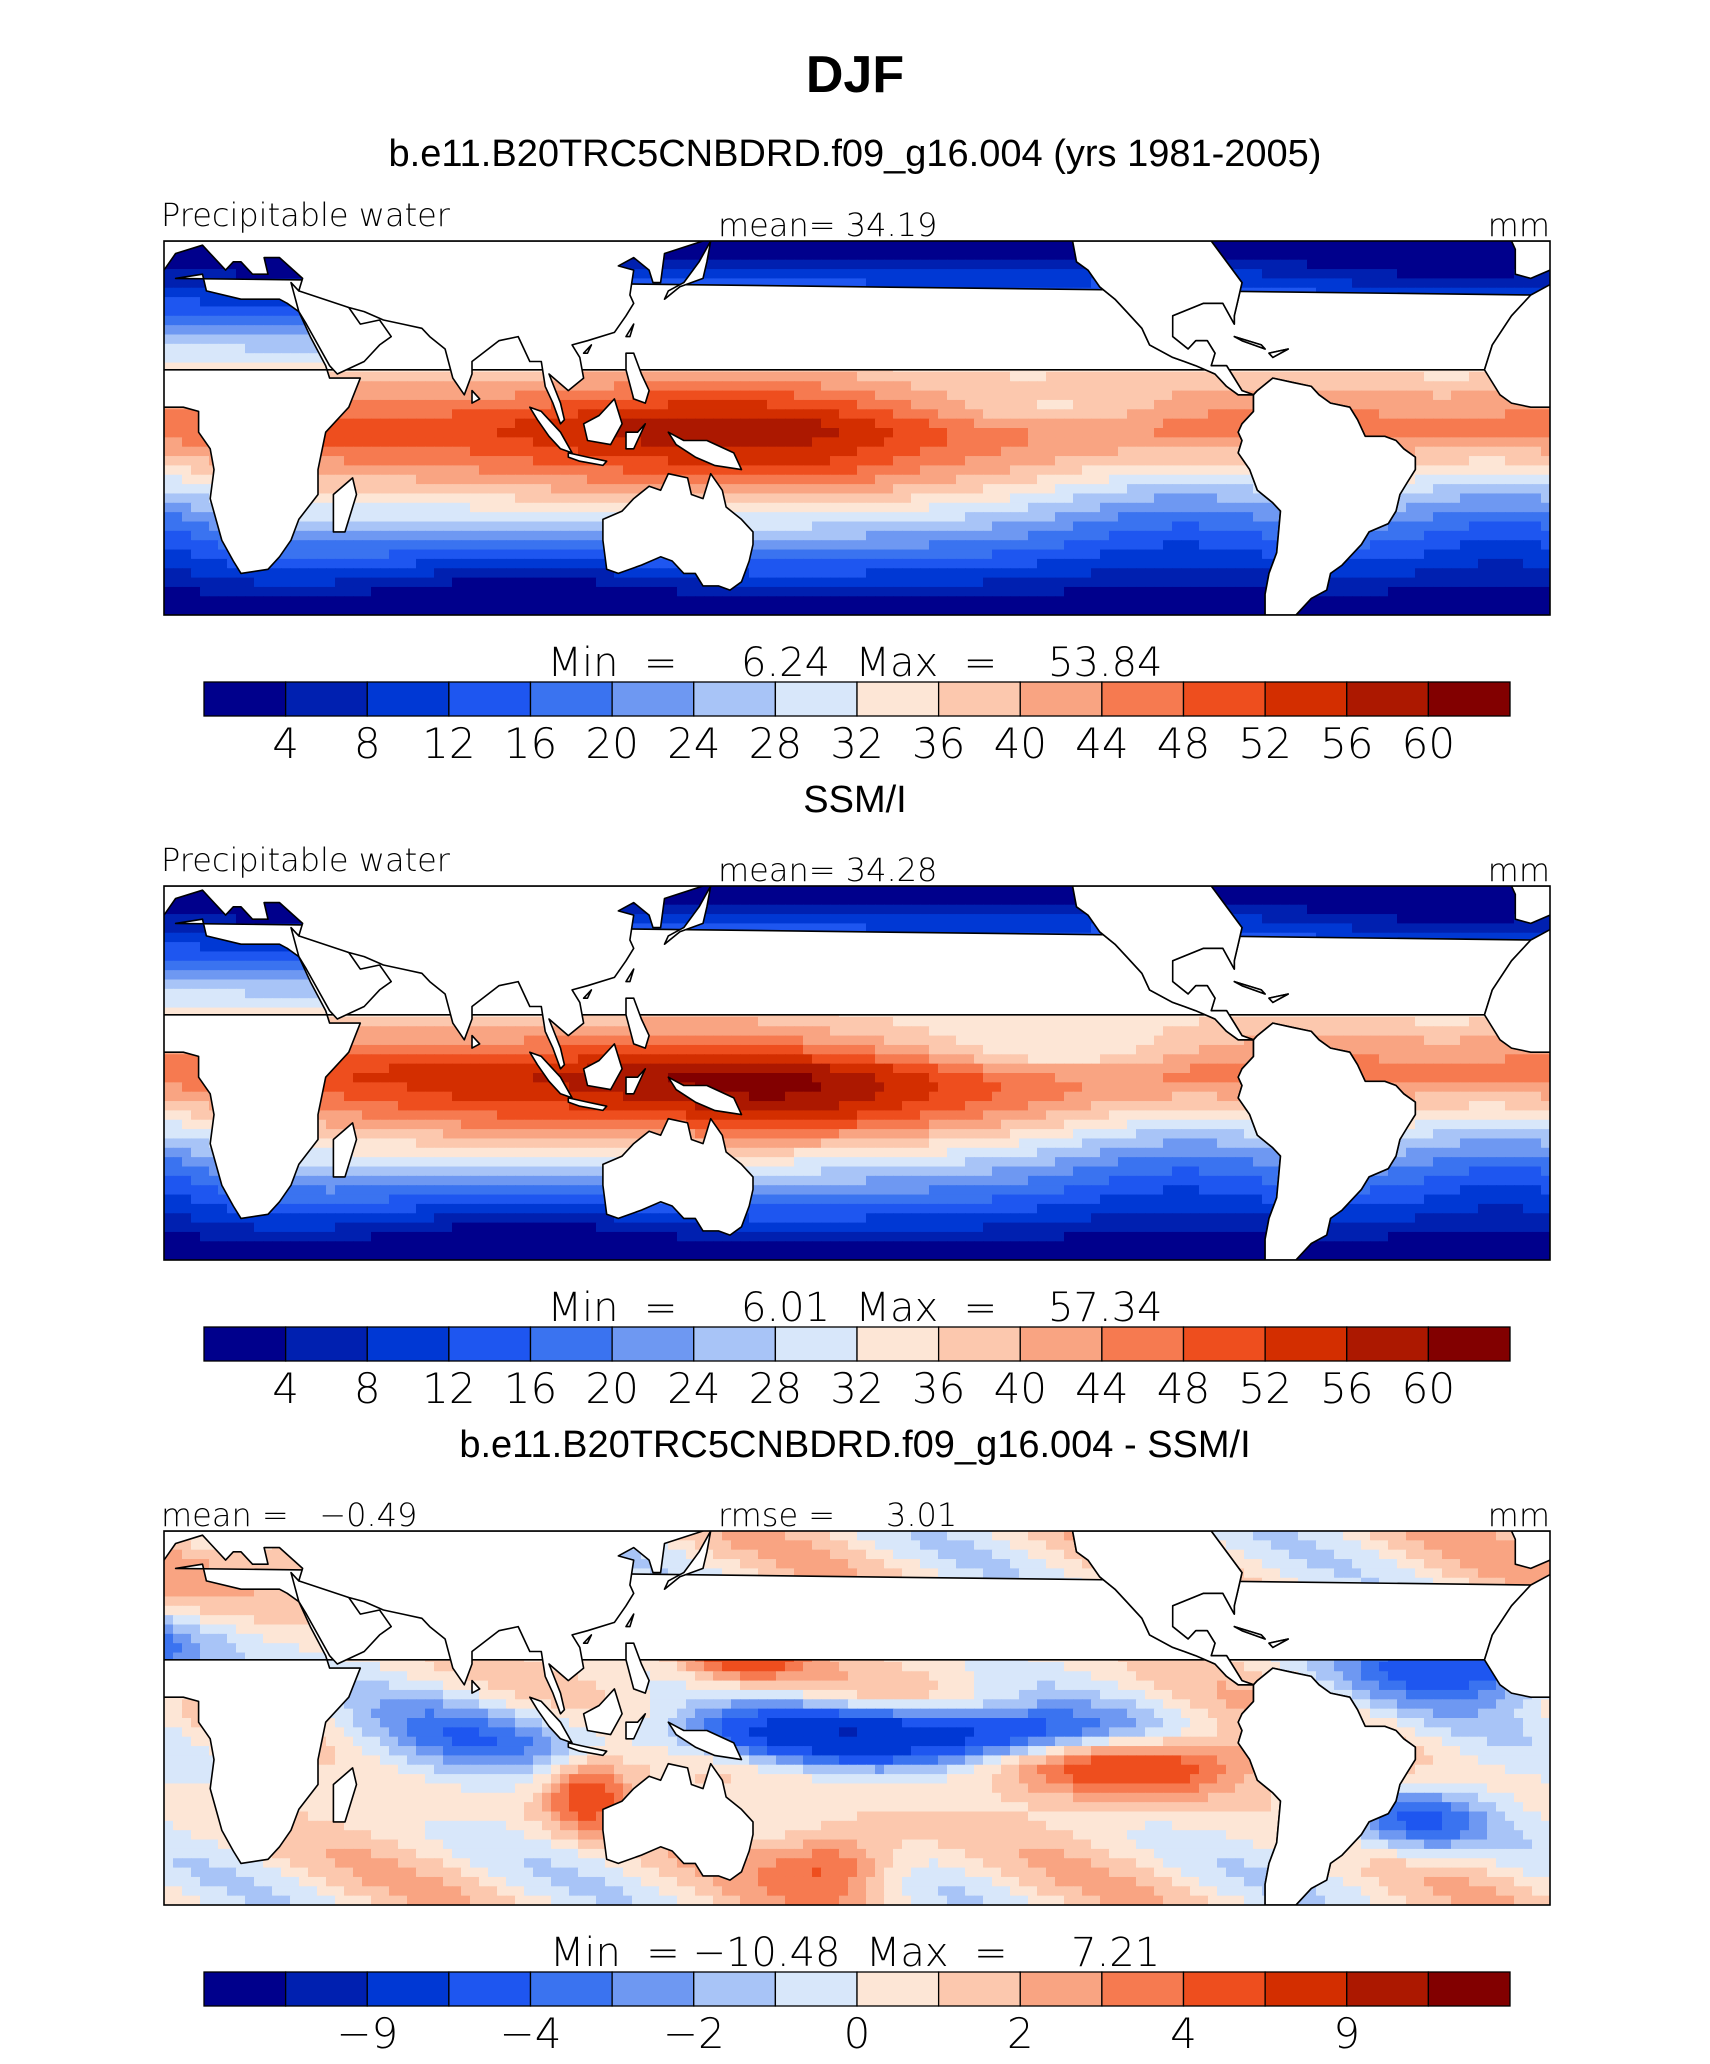 Image resolution: width=1710 pixels, height=2064 pixels. I want to click on panel-model-mean-label: mean= 34.19, so click(827, 225).